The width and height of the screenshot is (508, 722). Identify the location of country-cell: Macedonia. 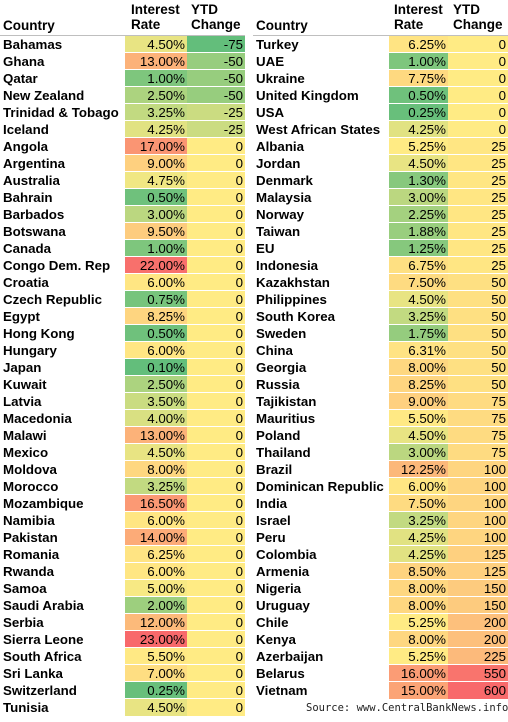
(37, 418).